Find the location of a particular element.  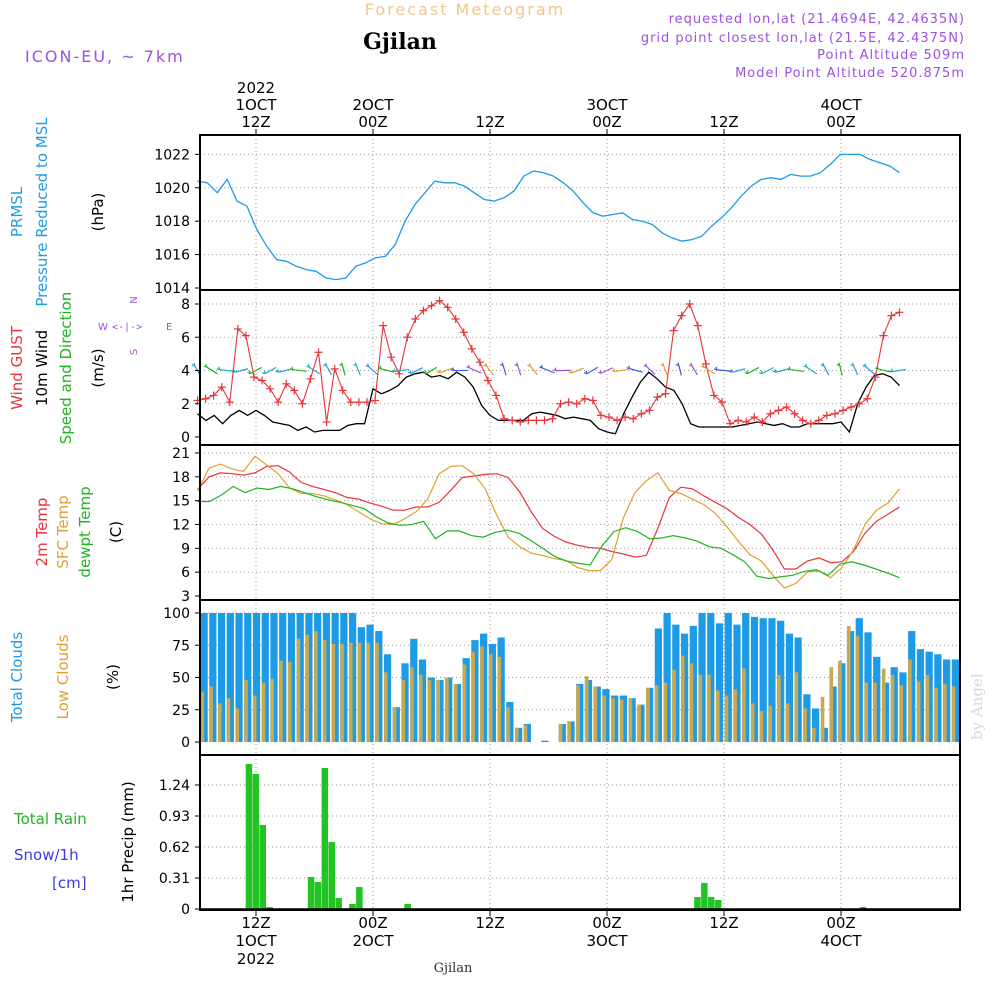

total-rain-label: Total Rain is located at coordinates (50, 819).